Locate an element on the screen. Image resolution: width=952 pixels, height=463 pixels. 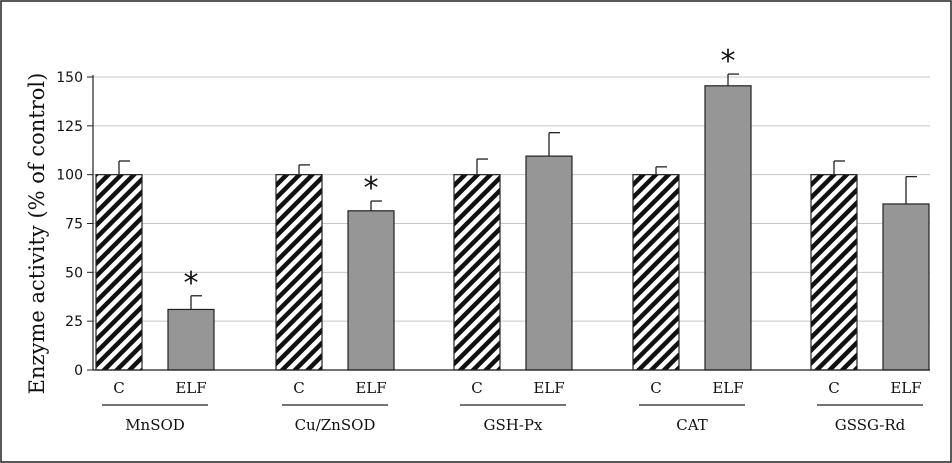
group-label: MnSOD is located at coordinates (155, 425).